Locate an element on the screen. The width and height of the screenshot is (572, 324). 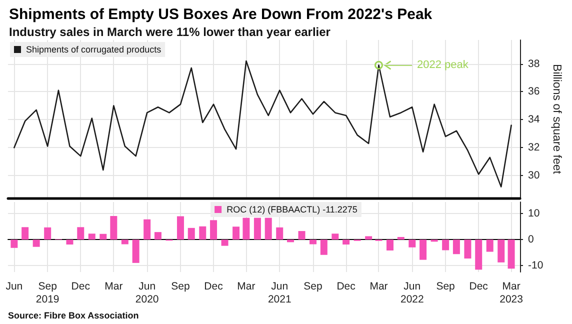
chart-title: Shipments of Empty US Boxes Are Down From 2022's Peak is located at coordinates (221, 14).